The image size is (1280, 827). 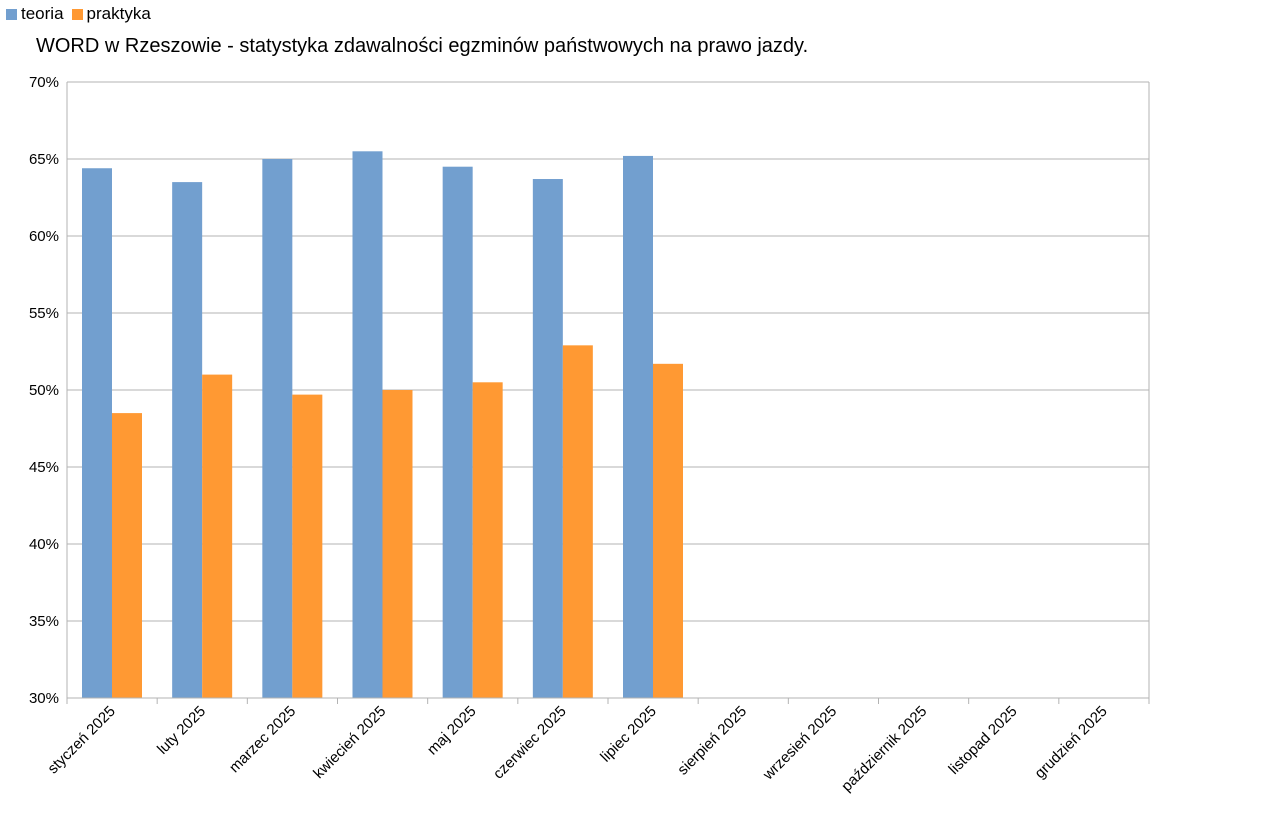 I want to click on x-tick-label: wrzesień 2025, so click(x=799, y=743).